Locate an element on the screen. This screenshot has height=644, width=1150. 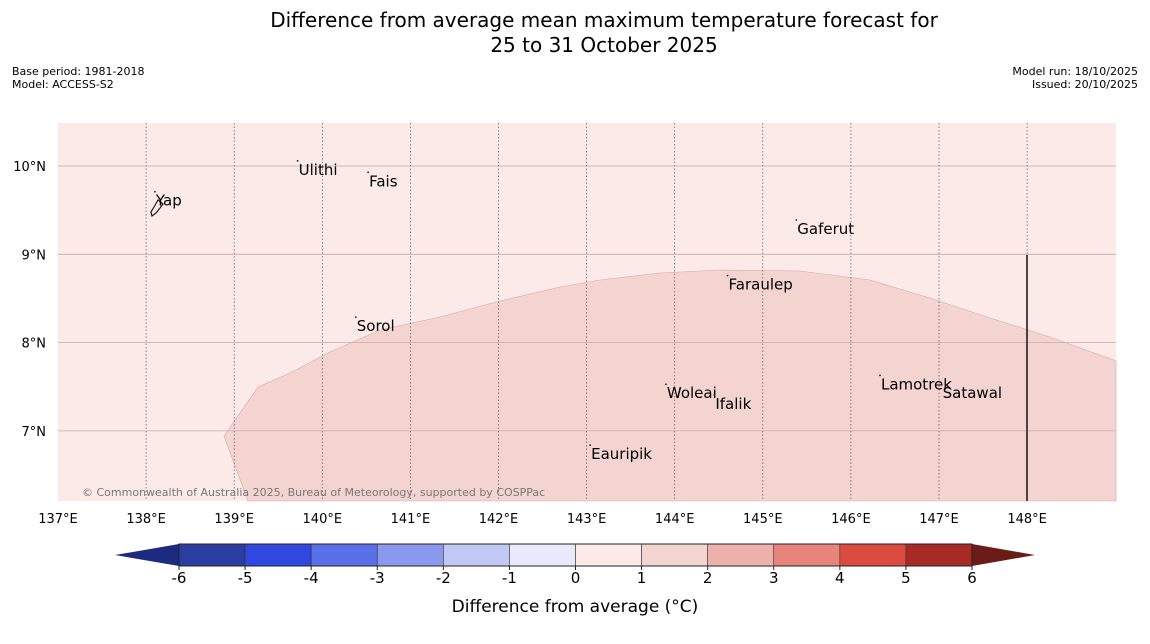
lat-tick-label: 10°N is located at coordinates (29, 167).